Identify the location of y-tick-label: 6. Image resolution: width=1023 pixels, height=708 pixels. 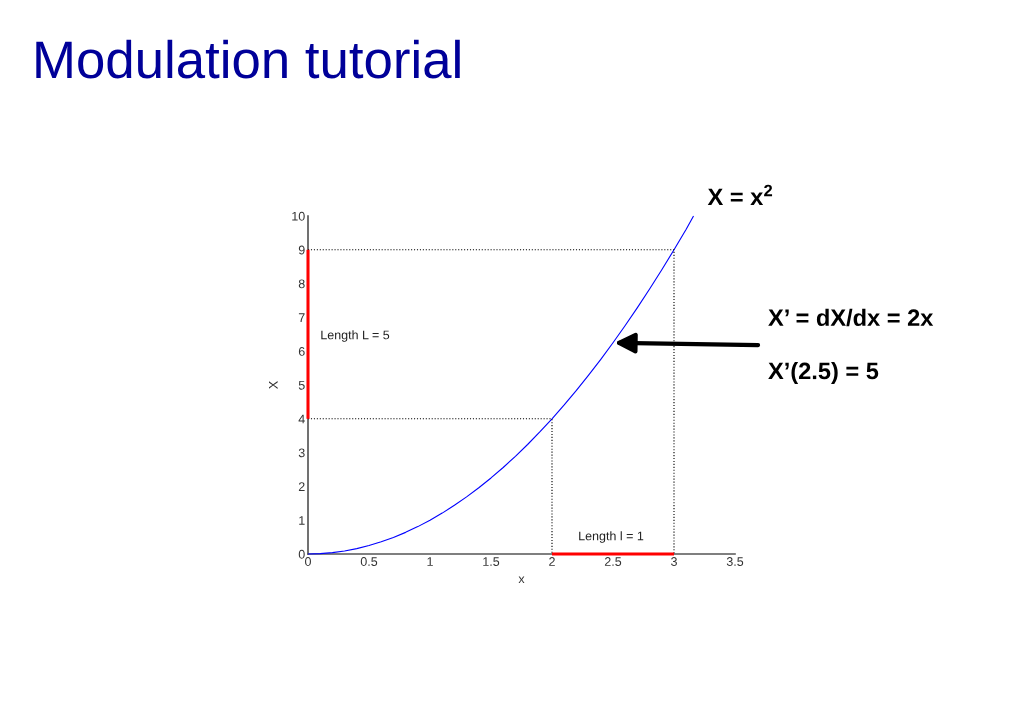
(301, 351).